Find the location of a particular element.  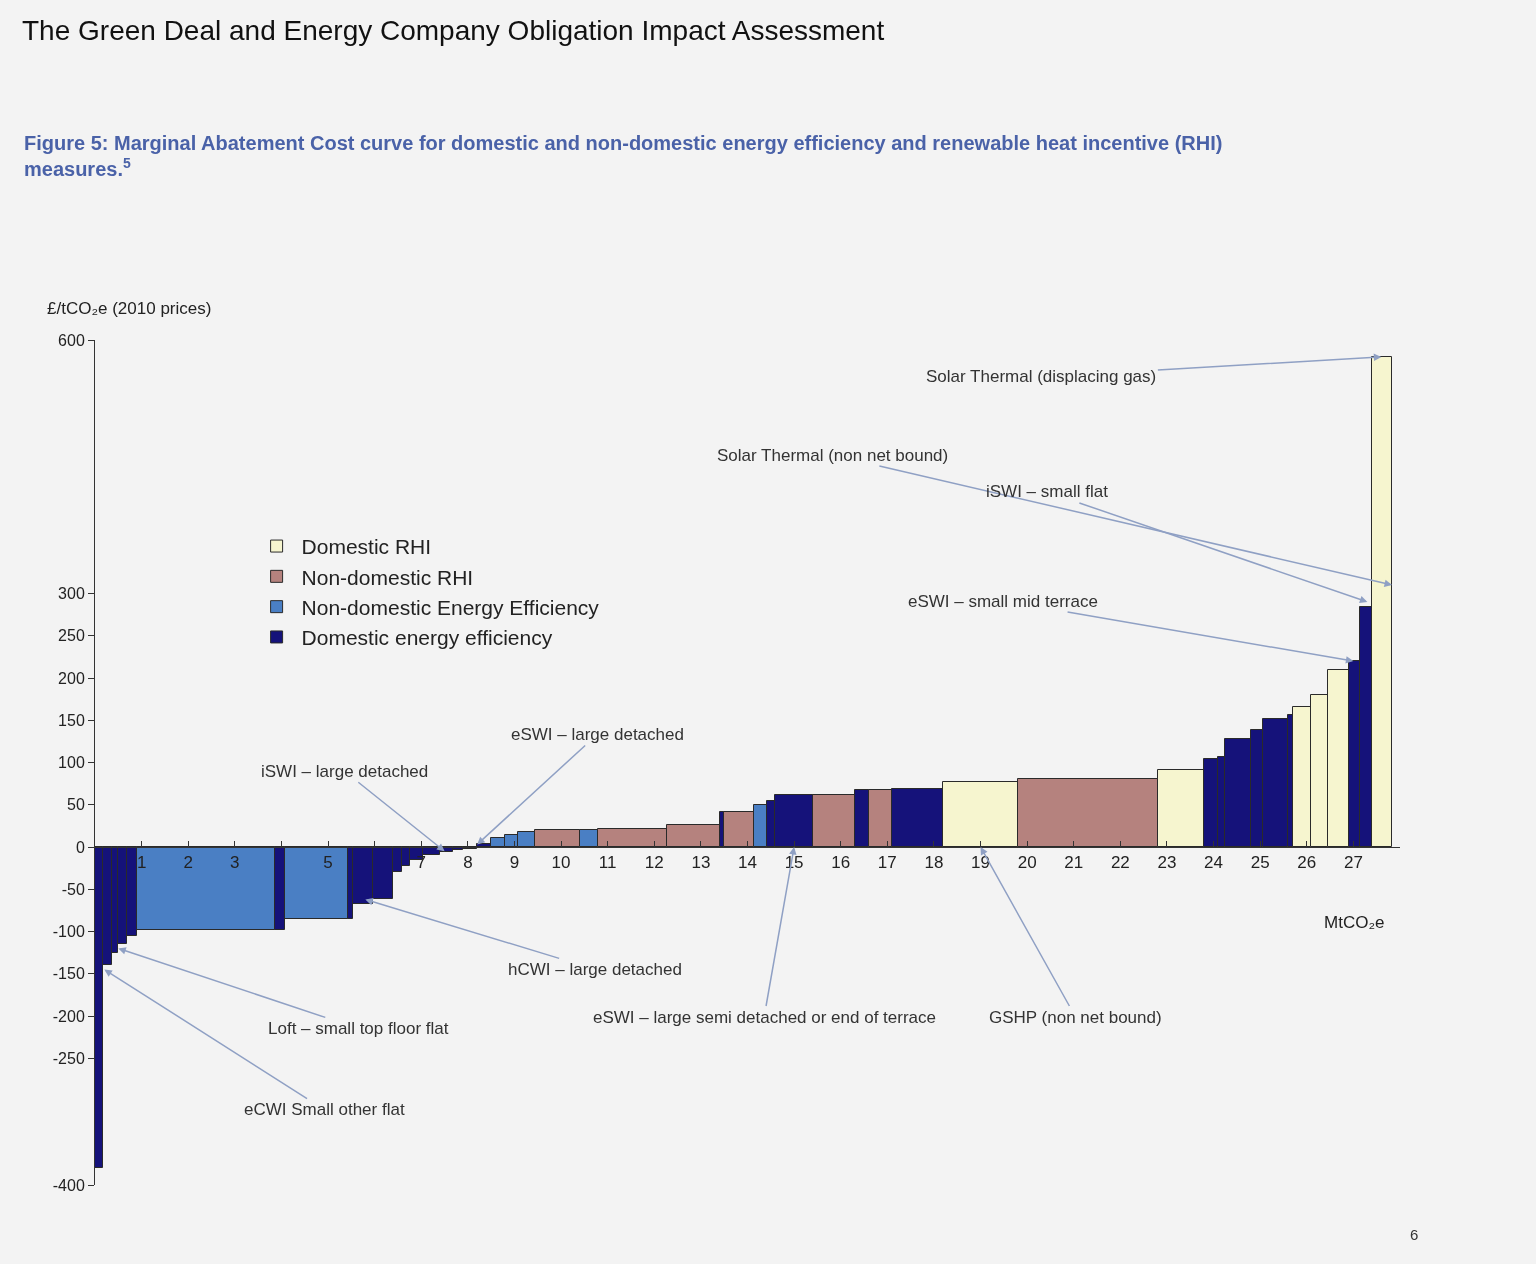

x-tick-label: 15 is located at coordinates (794, 863).